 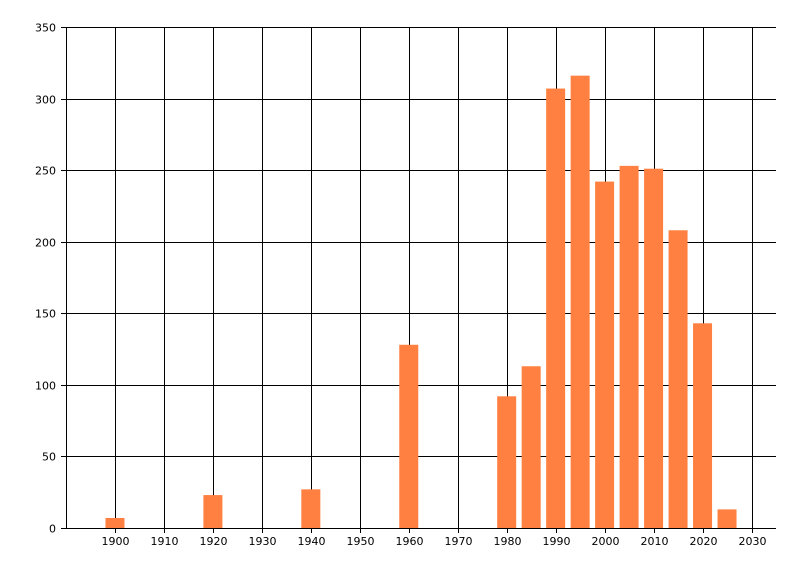 What do you see at coordinates (410, 541) in the screenshot?
I see `x-tick-label: 1960` at bounding box center [410, 541].